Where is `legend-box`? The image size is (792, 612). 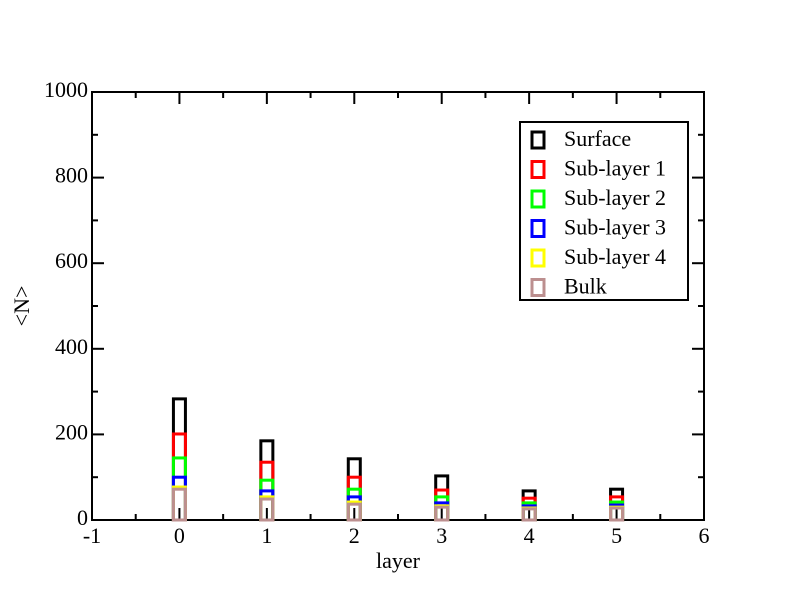
legend-box is located at coordinates (604, 211).